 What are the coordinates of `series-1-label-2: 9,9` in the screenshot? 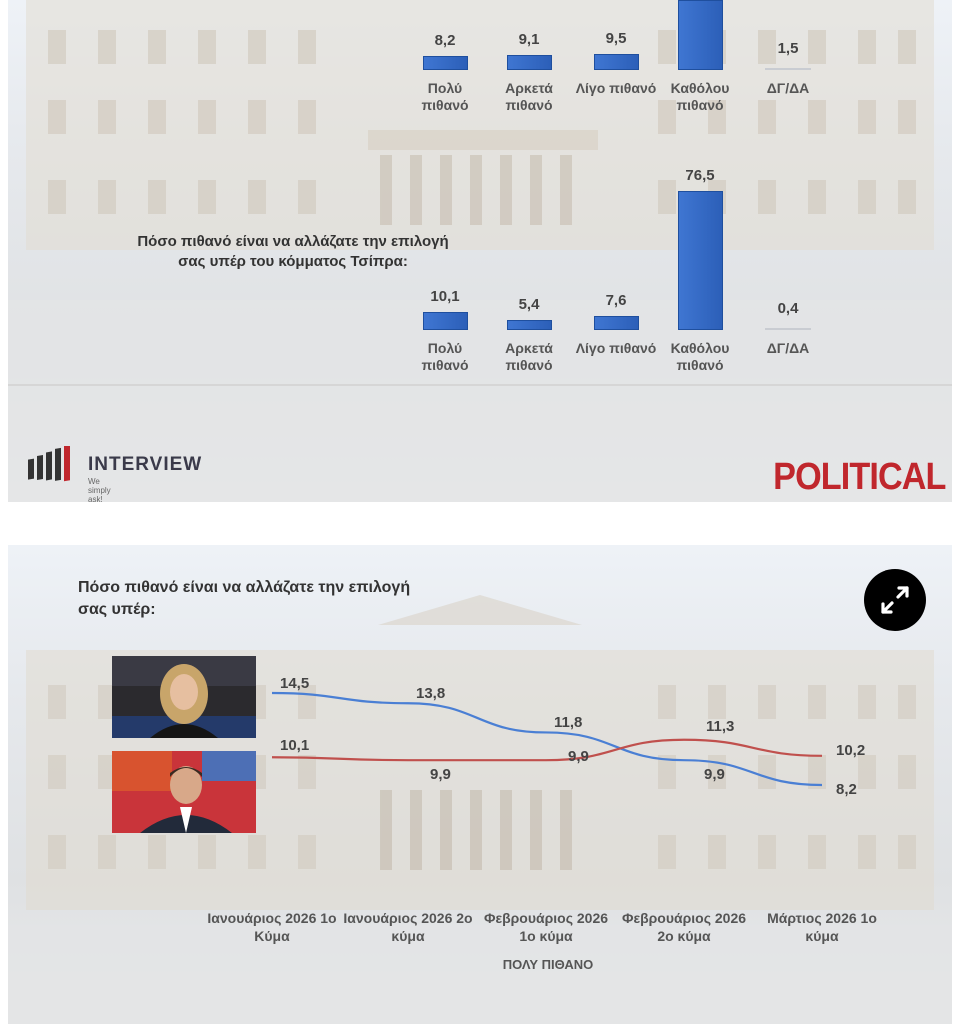 It's located at (578, 757).